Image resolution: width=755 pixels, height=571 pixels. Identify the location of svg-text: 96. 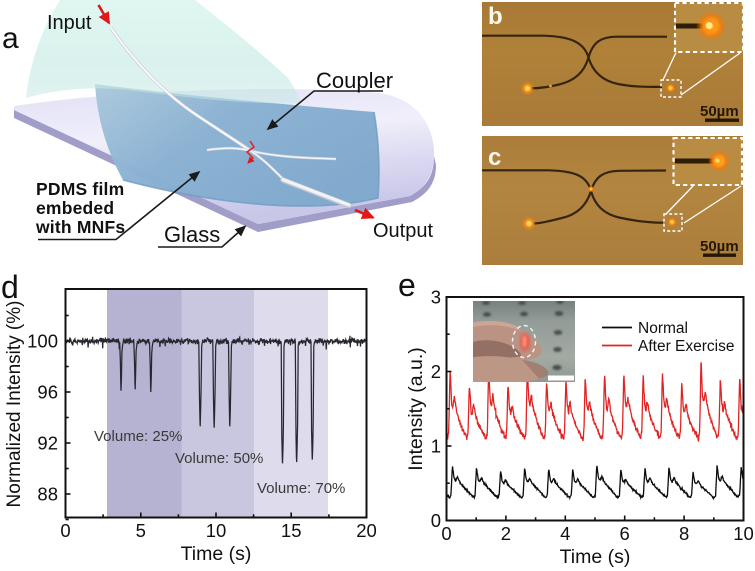
(47, 392).